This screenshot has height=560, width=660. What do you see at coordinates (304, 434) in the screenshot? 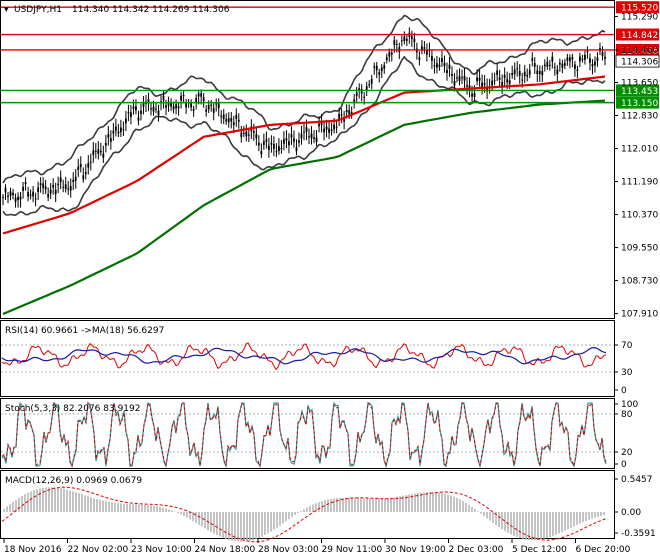
I see `stoch-signal-line` at bounding box center [304, 434].